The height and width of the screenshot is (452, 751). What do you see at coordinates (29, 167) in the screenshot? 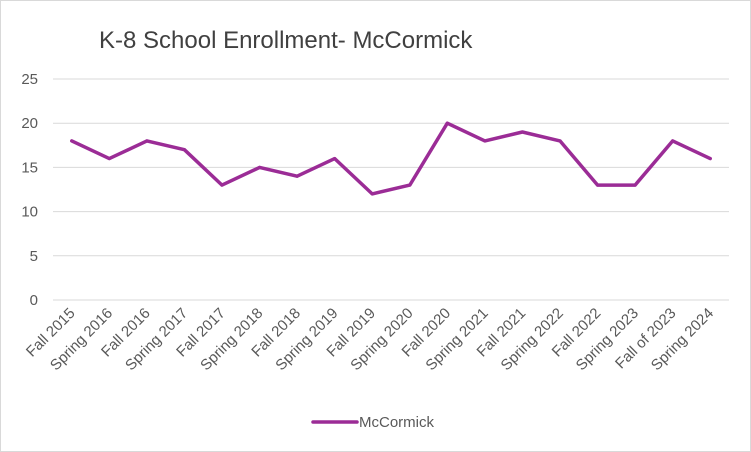
I see `y-tick-label: 15` at bounding box center [29, 167].